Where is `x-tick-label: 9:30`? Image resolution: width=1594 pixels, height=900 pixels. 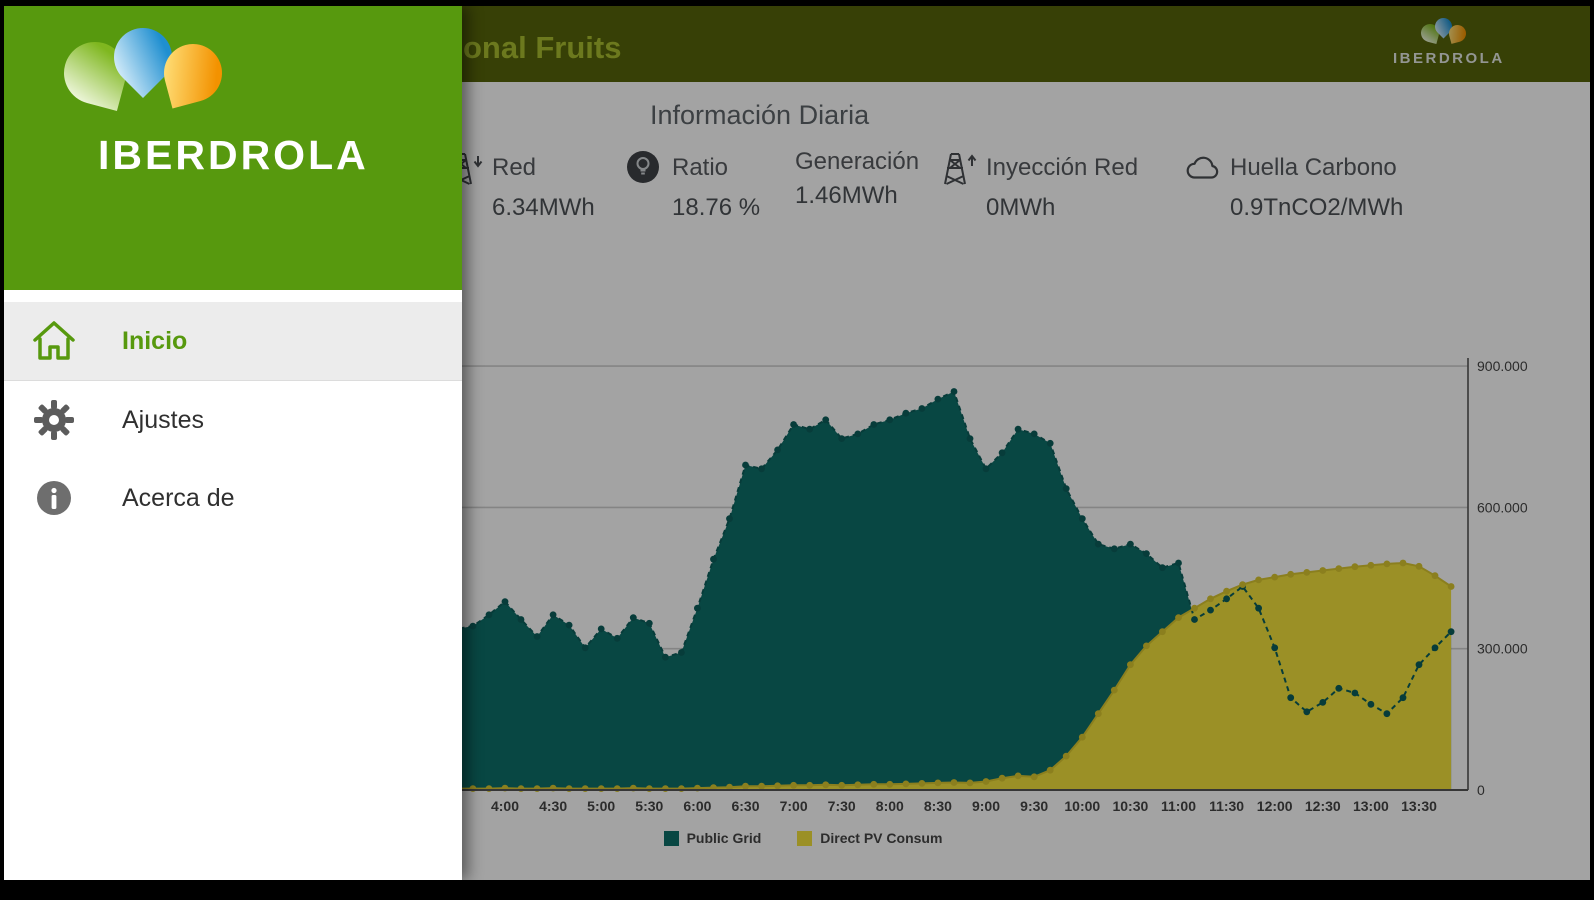
x-tick-label: 9:30 is located at coordinates (1034, 806).